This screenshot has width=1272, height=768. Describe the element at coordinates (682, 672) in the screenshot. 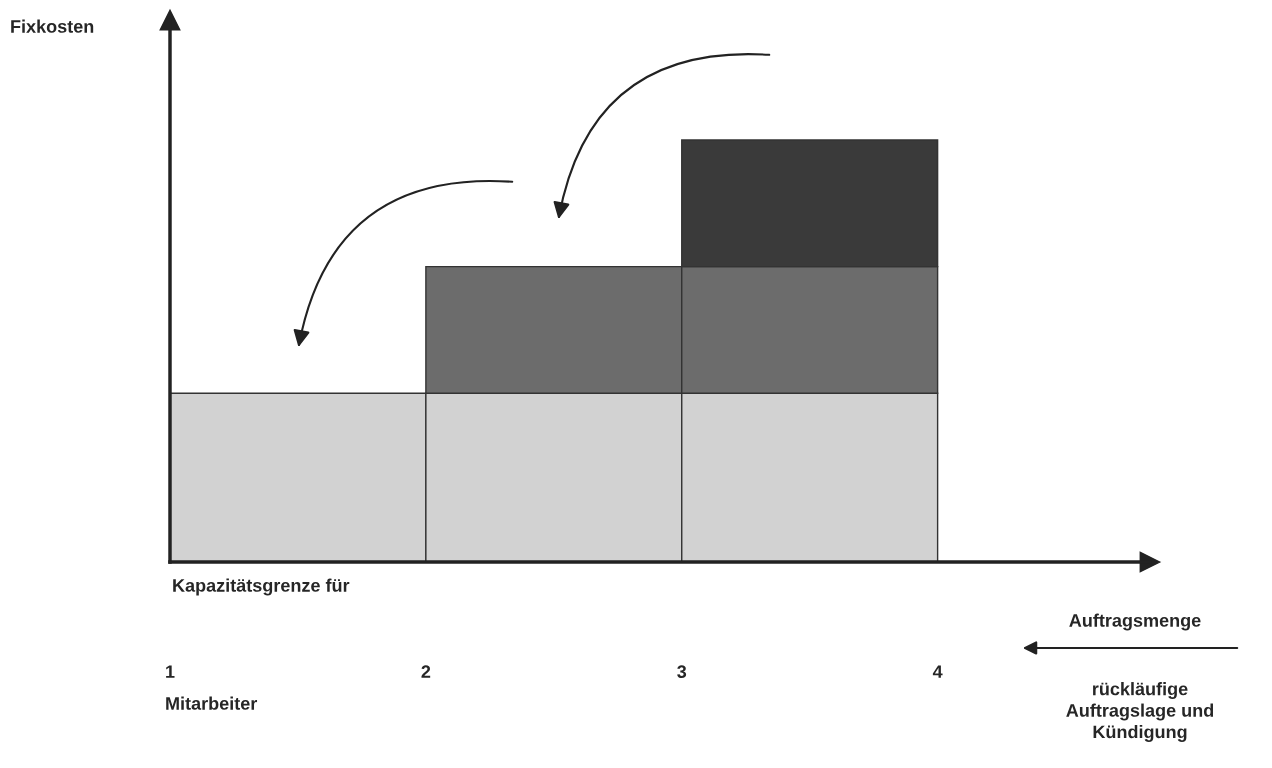

I see `x-tick-label: 3` at that location.